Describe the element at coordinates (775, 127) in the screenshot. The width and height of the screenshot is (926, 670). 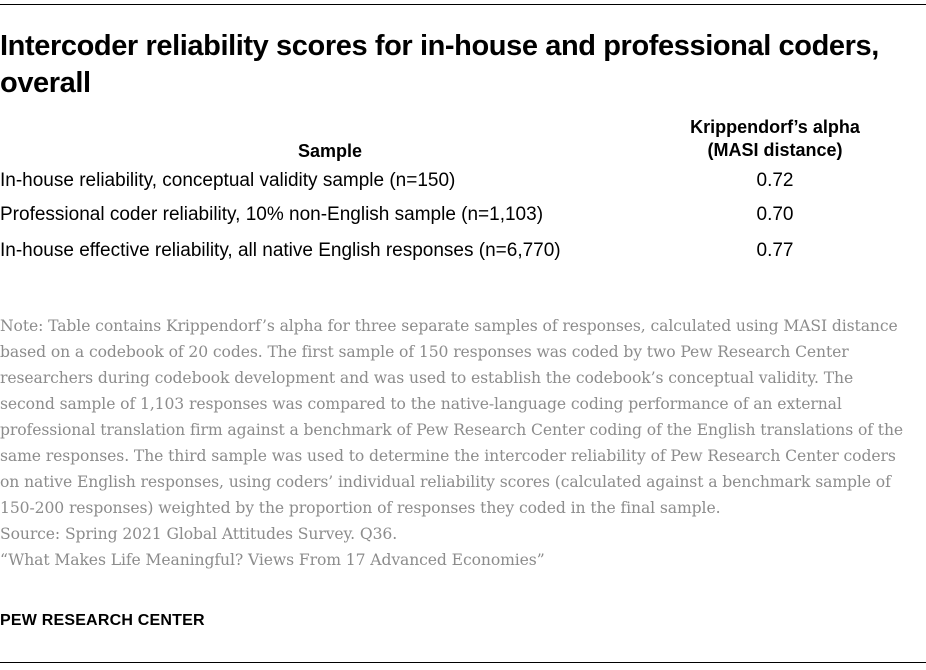
I see `column-header-alpha-line1: Krippendorf’s alpha` at that location.